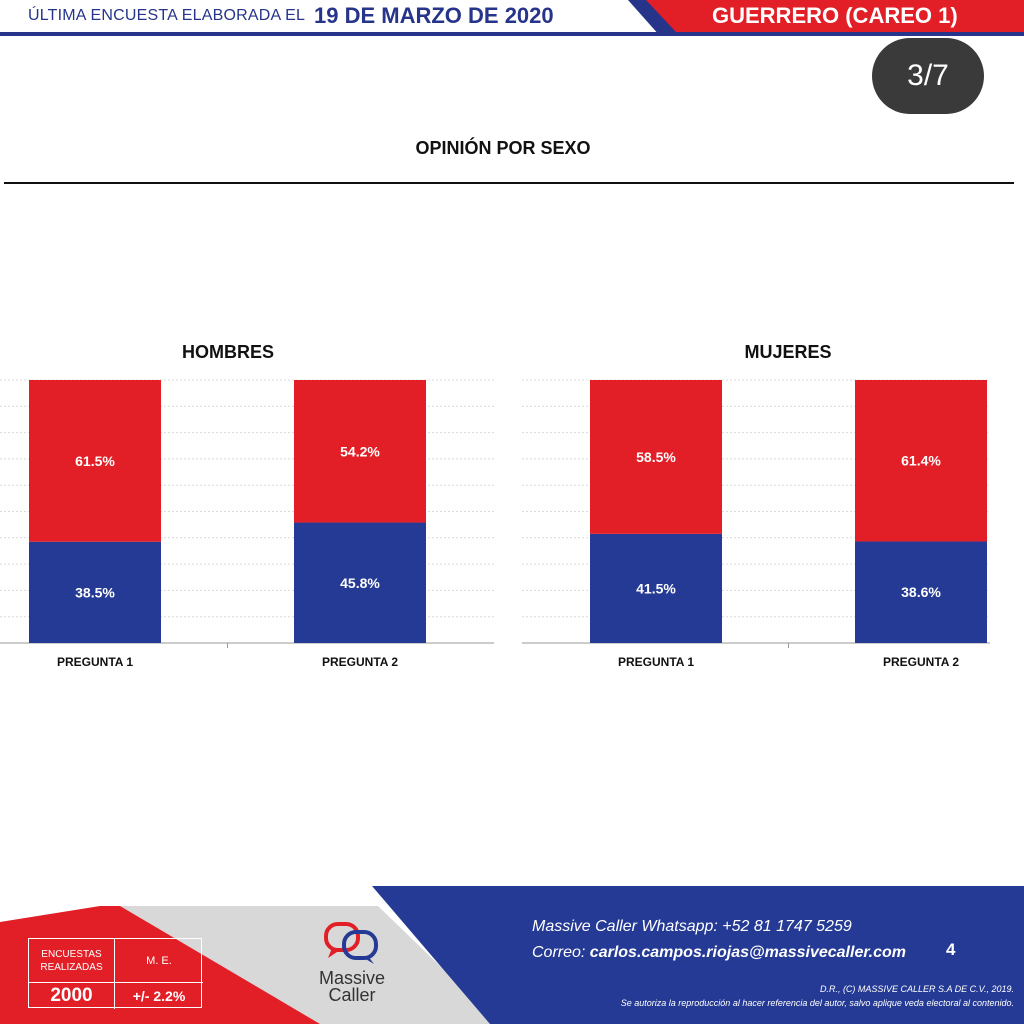  I want to click on survey-stats-box: ENCUESTAS REALIZADAS M. E. 2000 +/- 2.2%, so click(115, 973).